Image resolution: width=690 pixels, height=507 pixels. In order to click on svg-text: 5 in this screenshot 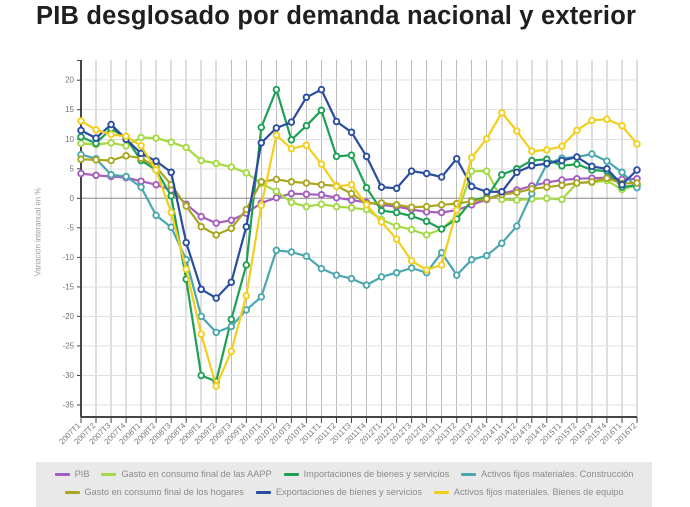, I will do `click(72, 168)`.